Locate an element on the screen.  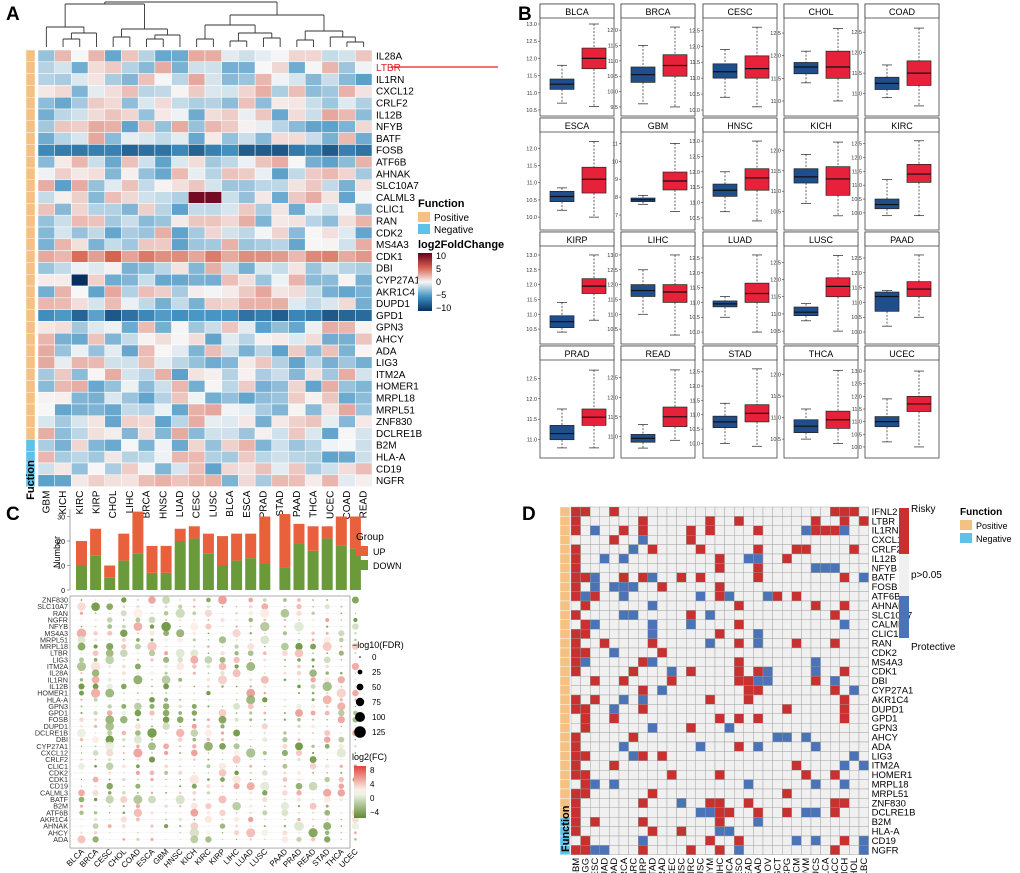
boxplot-box-normal is located at coordinates (725, 71).